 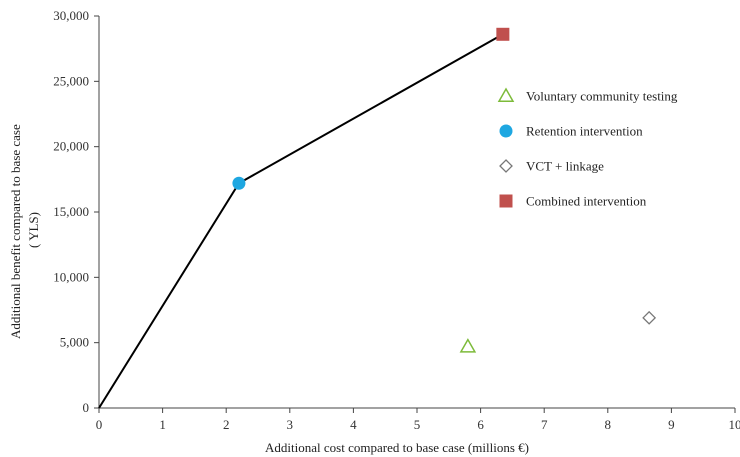 I want to click on x-tick-label: 4, so click(x=353, y=424).